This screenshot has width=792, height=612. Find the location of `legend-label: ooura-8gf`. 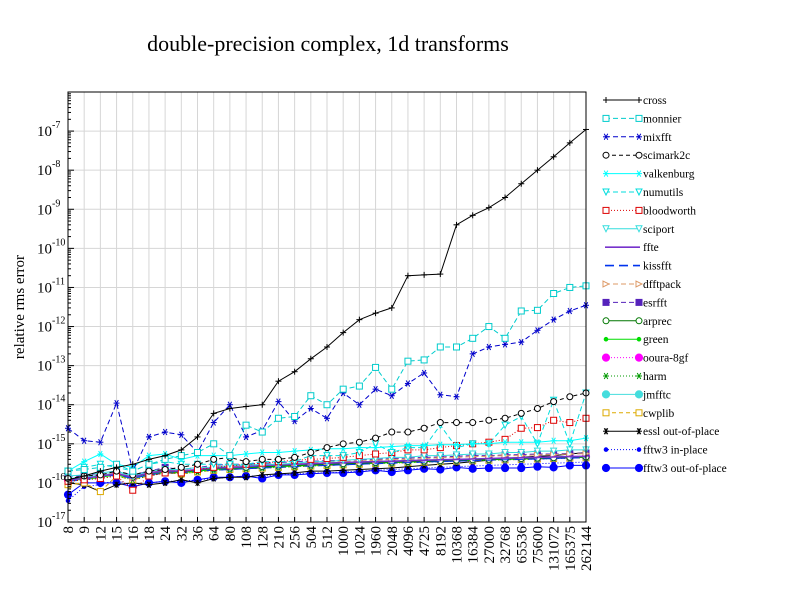

legend-label: ooura-8gf is located at coordinates (666, 359).